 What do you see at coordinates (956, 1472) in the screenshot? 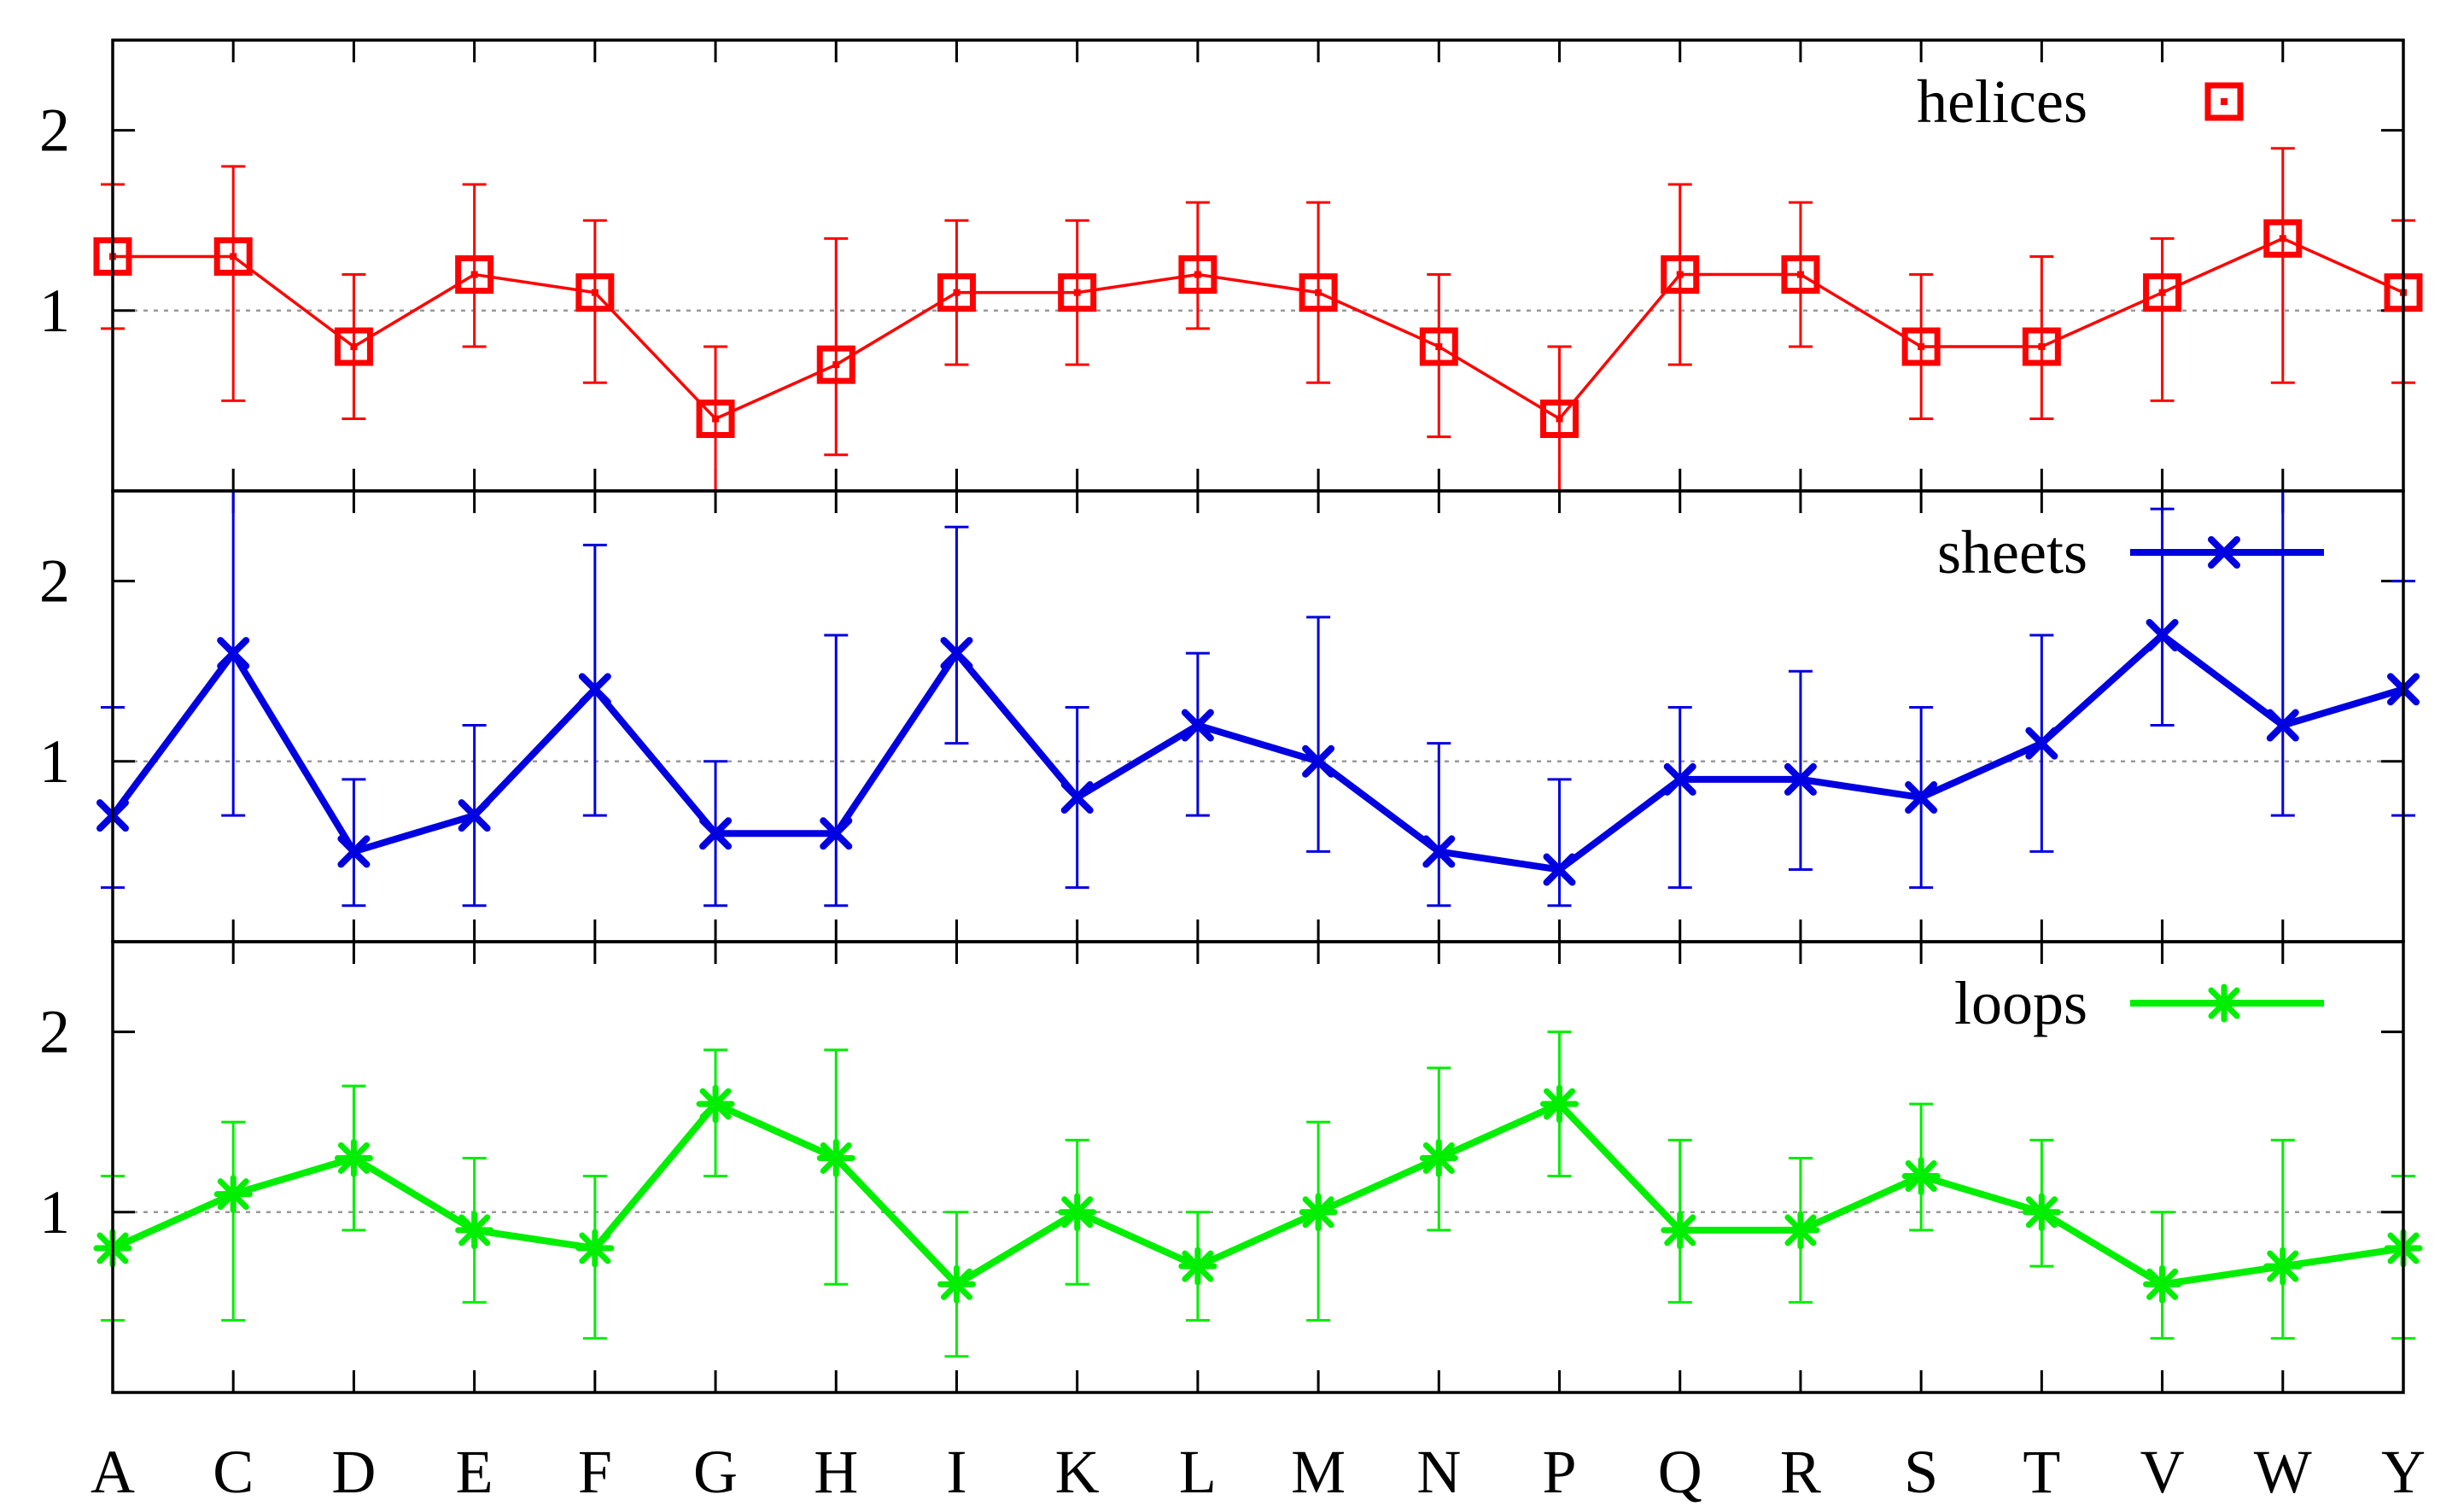
I see `x-tick-label: I` at bounding box center [956, 1472].